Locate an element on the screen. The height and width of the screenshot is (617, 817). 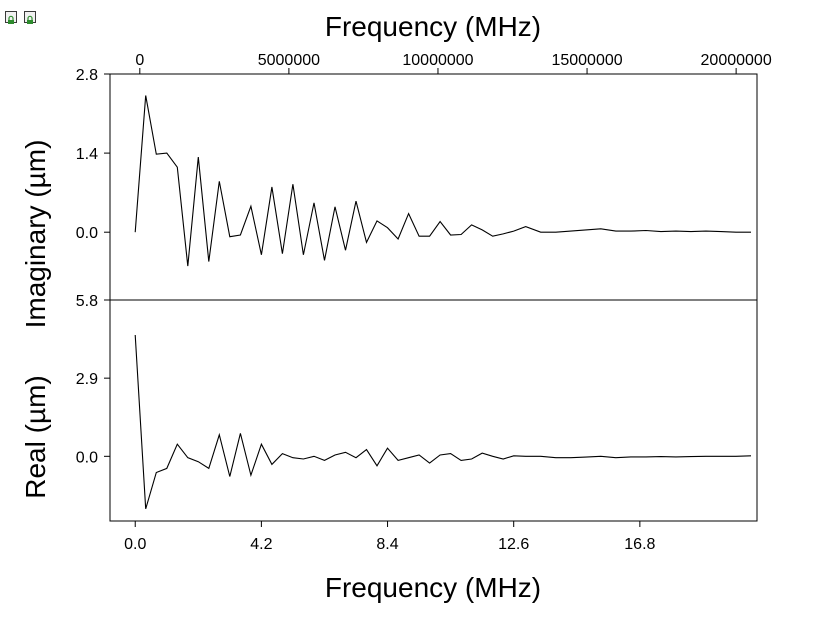
bottom-tick-label: 16.8 is located at coordinates (639, 544).